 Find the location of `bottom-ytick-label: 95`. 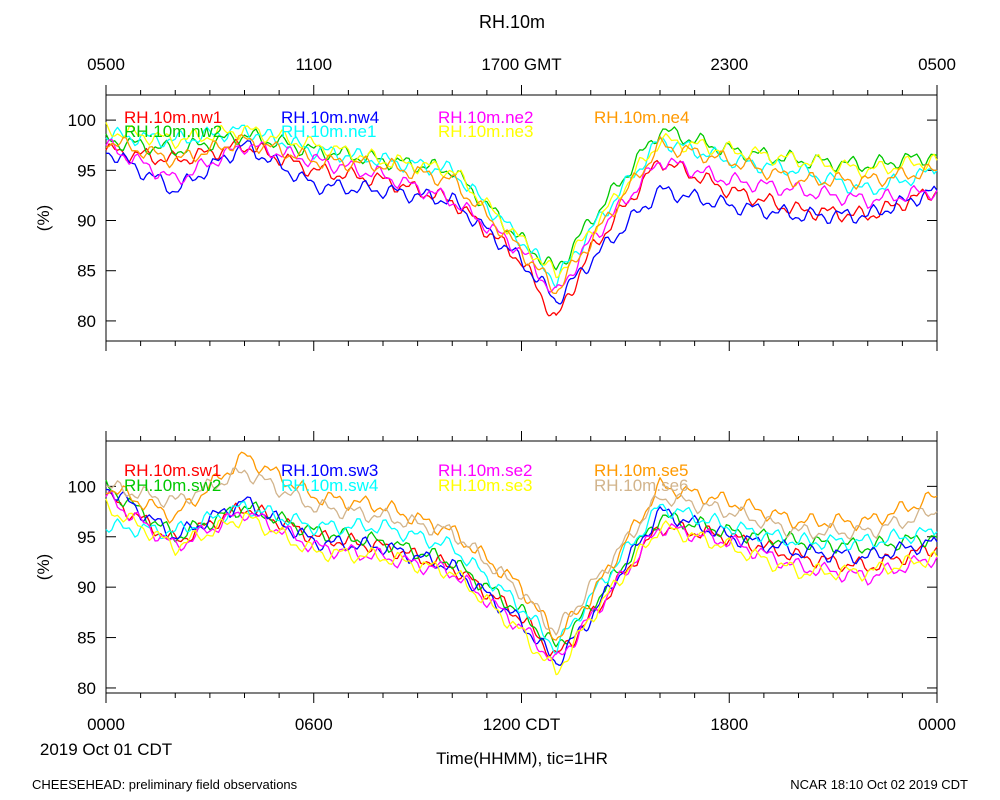

bottom-ytick-label: 95 is located at coordinates (86, 537).